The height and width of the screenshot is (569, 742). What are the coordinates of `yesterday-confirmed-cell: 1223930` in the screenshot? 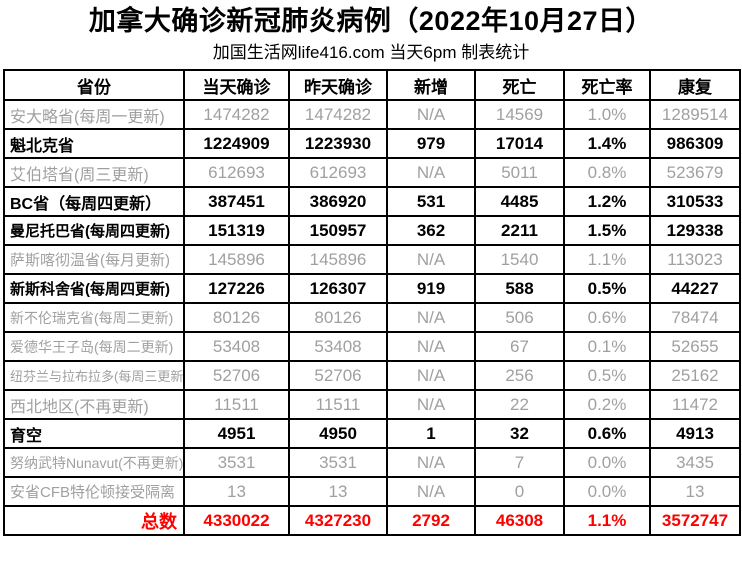 It's located at (338, 143).